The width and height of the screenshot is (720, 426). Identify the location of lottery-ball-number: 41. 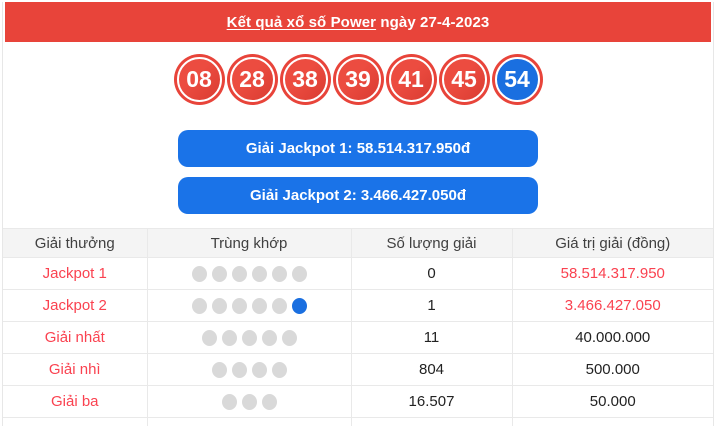
(411, 79).